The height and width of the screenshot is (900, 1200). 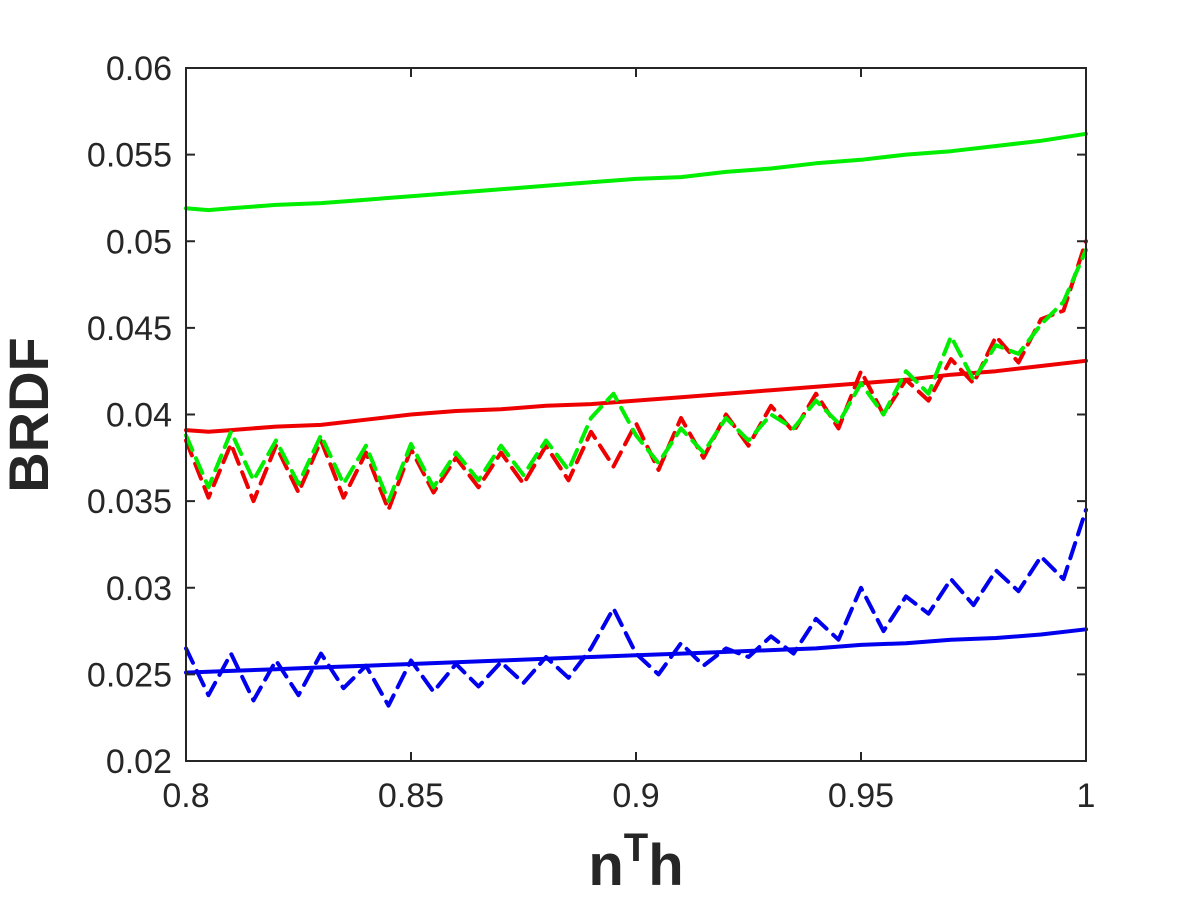 I want to click on x-tick-label-4: 1, so click(x=1086, y=796).